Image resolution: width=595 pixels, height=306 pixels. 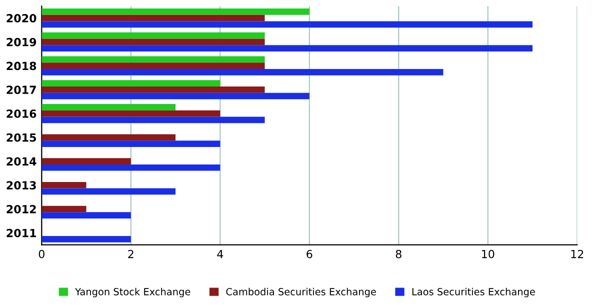 What do you see at coordinates (21, 209) in the screenshot?
I see `y-tick-label: 2012` at bounding box center [21, 209].